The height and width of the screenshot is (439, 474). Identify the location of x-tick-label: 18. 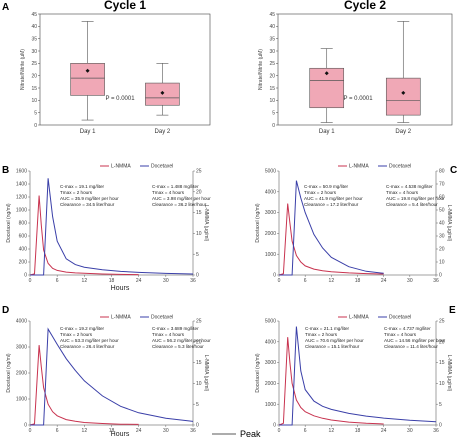
(112, 281).